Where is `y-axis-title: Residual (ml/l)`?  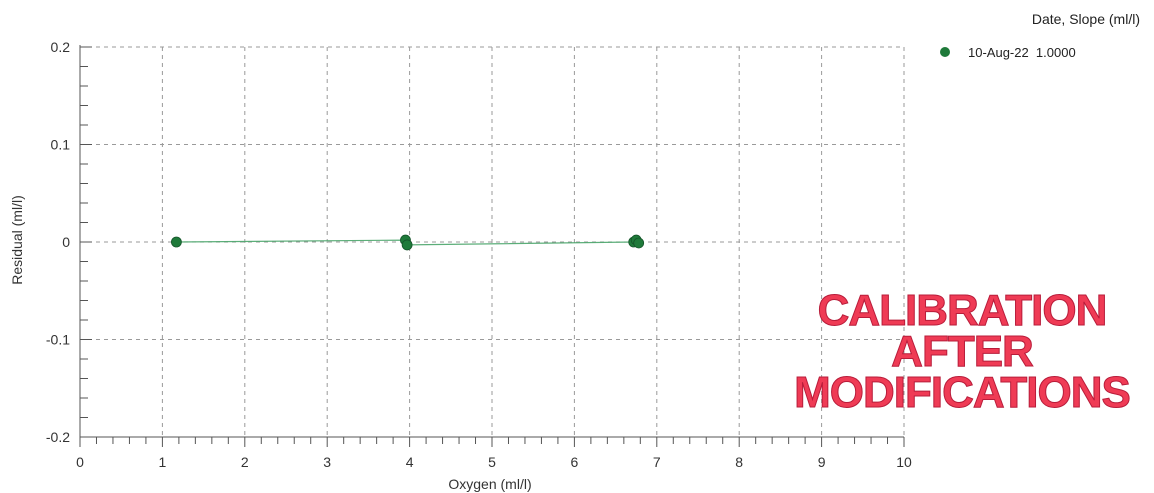
y-axis-title: Residual (ml/l) is located at coordinates (17, 239).